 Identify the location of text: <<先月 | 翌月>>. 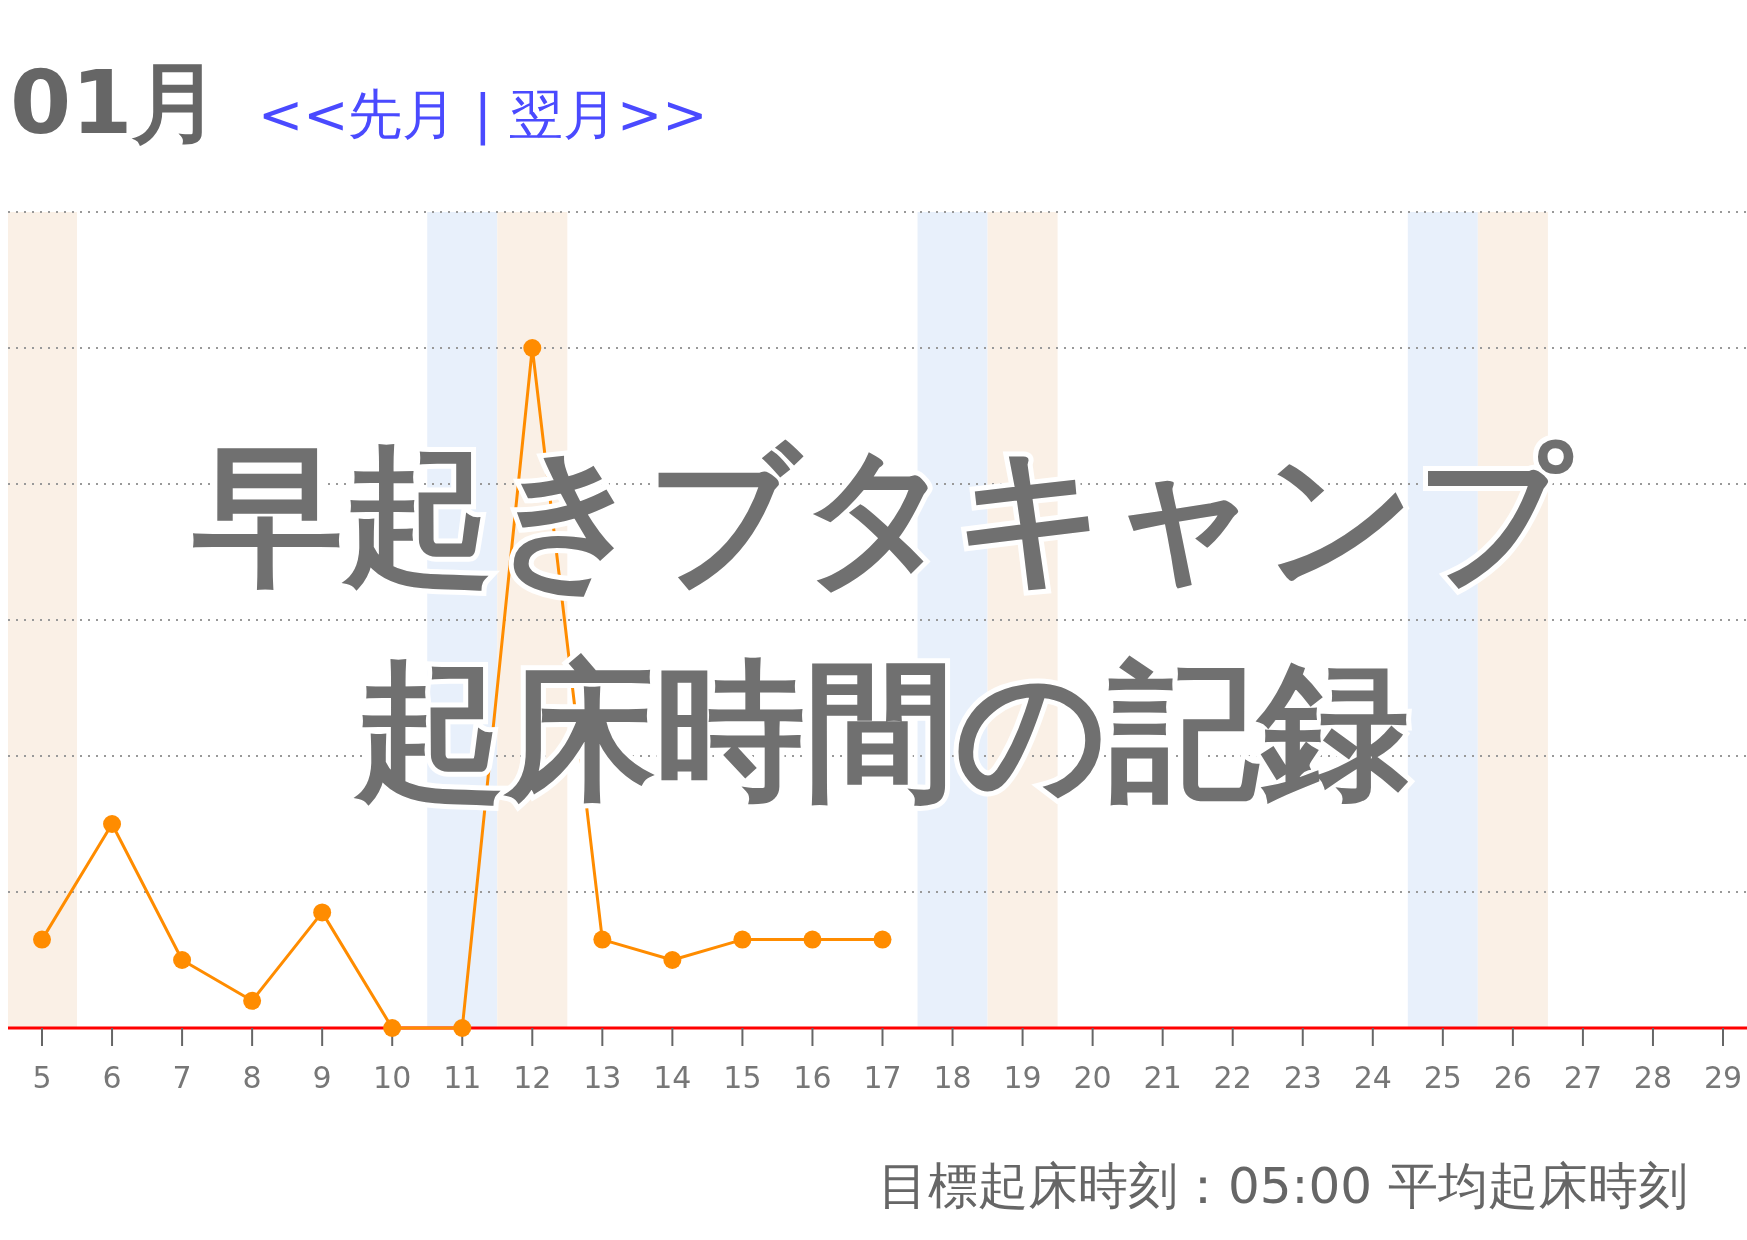
(483, 114).